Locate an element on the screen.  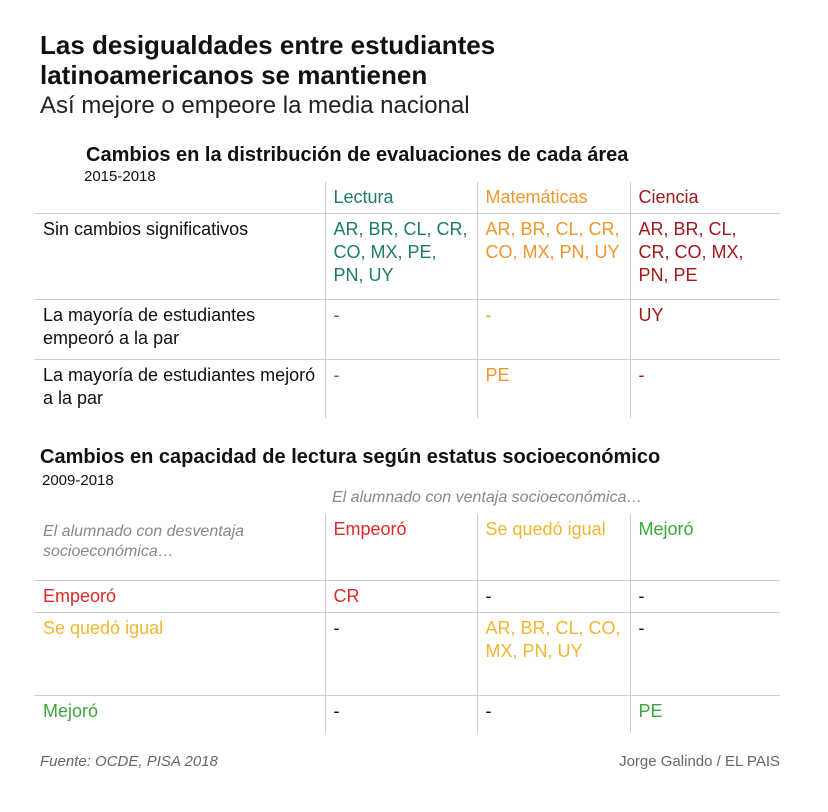
col-header: Matemáticas is located at coordinates (553, 198).